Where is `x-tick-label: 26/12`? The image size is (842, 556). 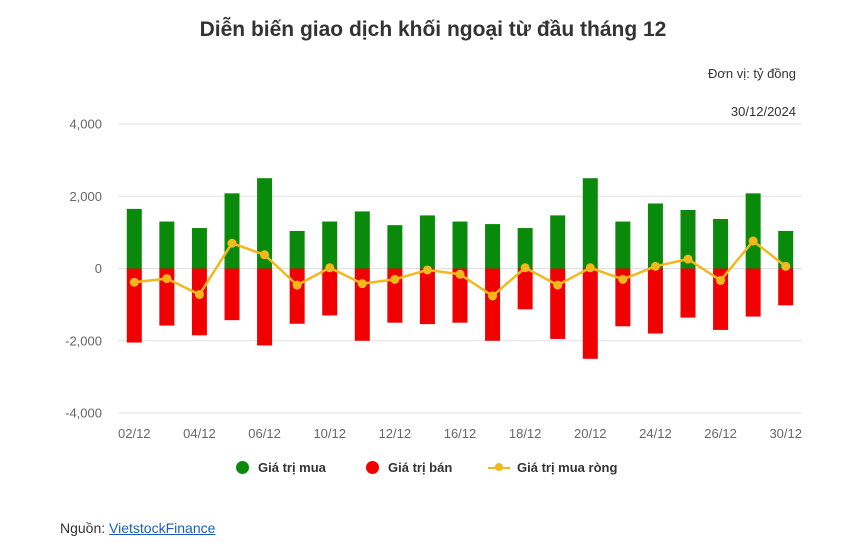
x-tick-label: 26/12 is located at coordinates (720, 433).